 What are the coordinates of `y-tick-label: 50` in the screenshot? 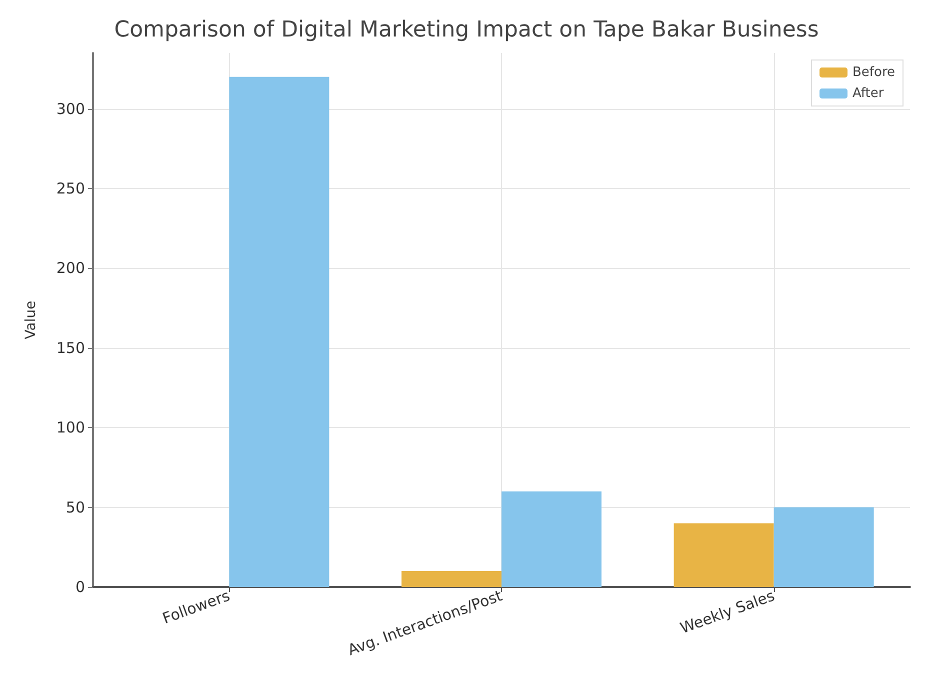 It's located at (75, 507).